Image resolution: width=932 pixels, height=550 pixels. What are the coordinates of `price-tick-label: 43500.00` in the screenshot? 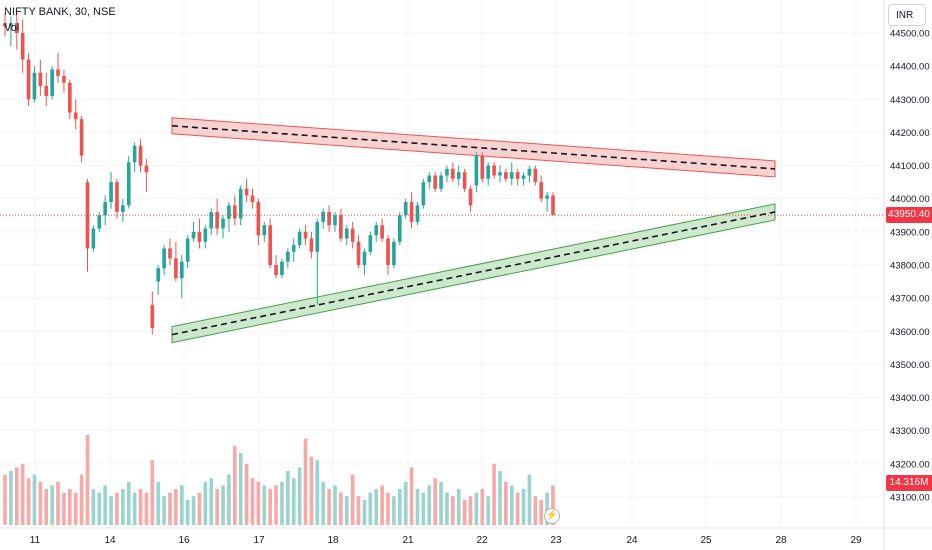 It's located at (910, 365).